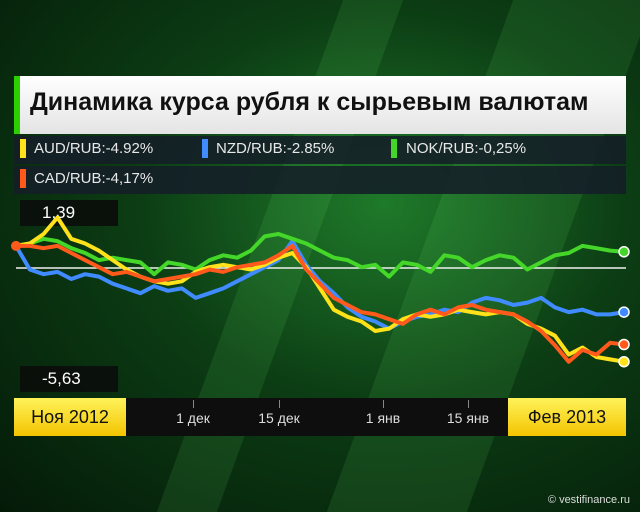 The image size is (640, 512). What do you see at coordinates (69, 213) in the screenshot?
I see `y-top-label: 1,39` at bounding box center [69, 213].